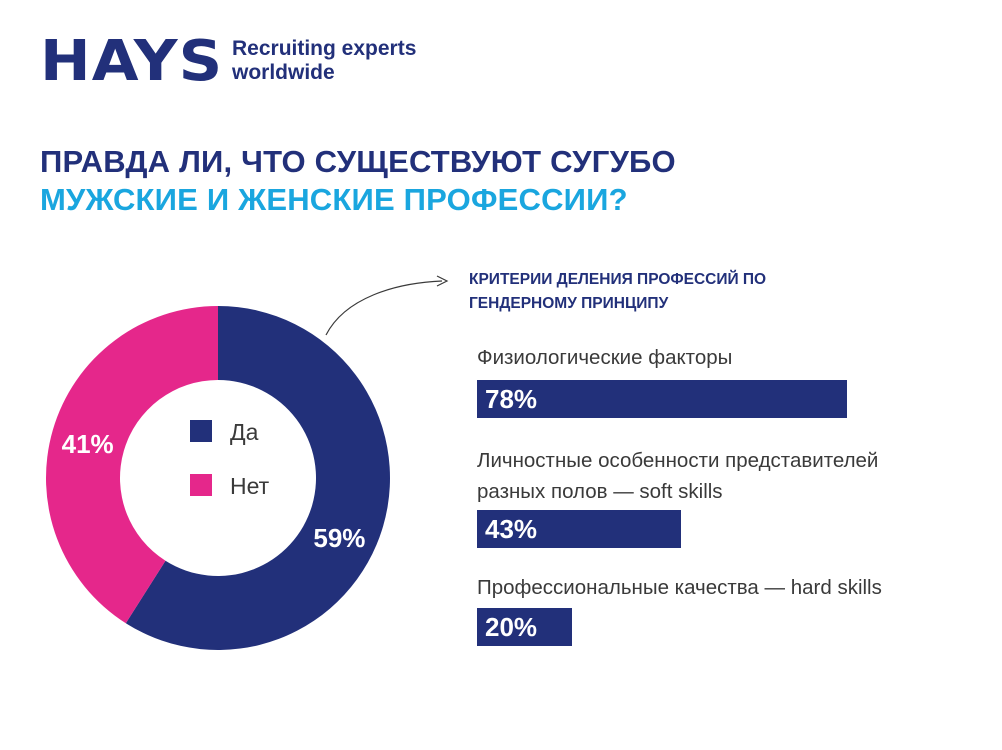  I want to click on page-title-line-1: ПРАВДА ЛИ, ЧТО СУЩЕСТВУЮТ СУГУБО, so click(358, 161).